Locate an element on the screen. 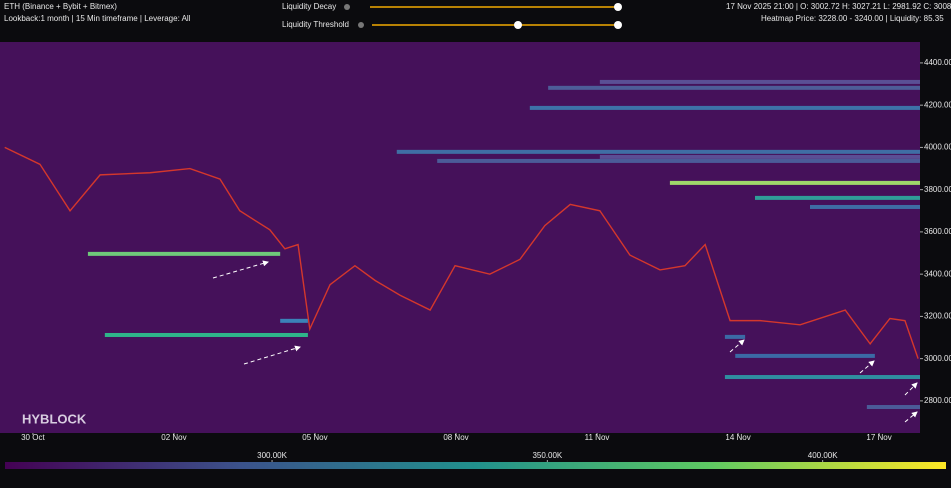  y-tick-label: 3200.00 is located at coordinates (937, 316).